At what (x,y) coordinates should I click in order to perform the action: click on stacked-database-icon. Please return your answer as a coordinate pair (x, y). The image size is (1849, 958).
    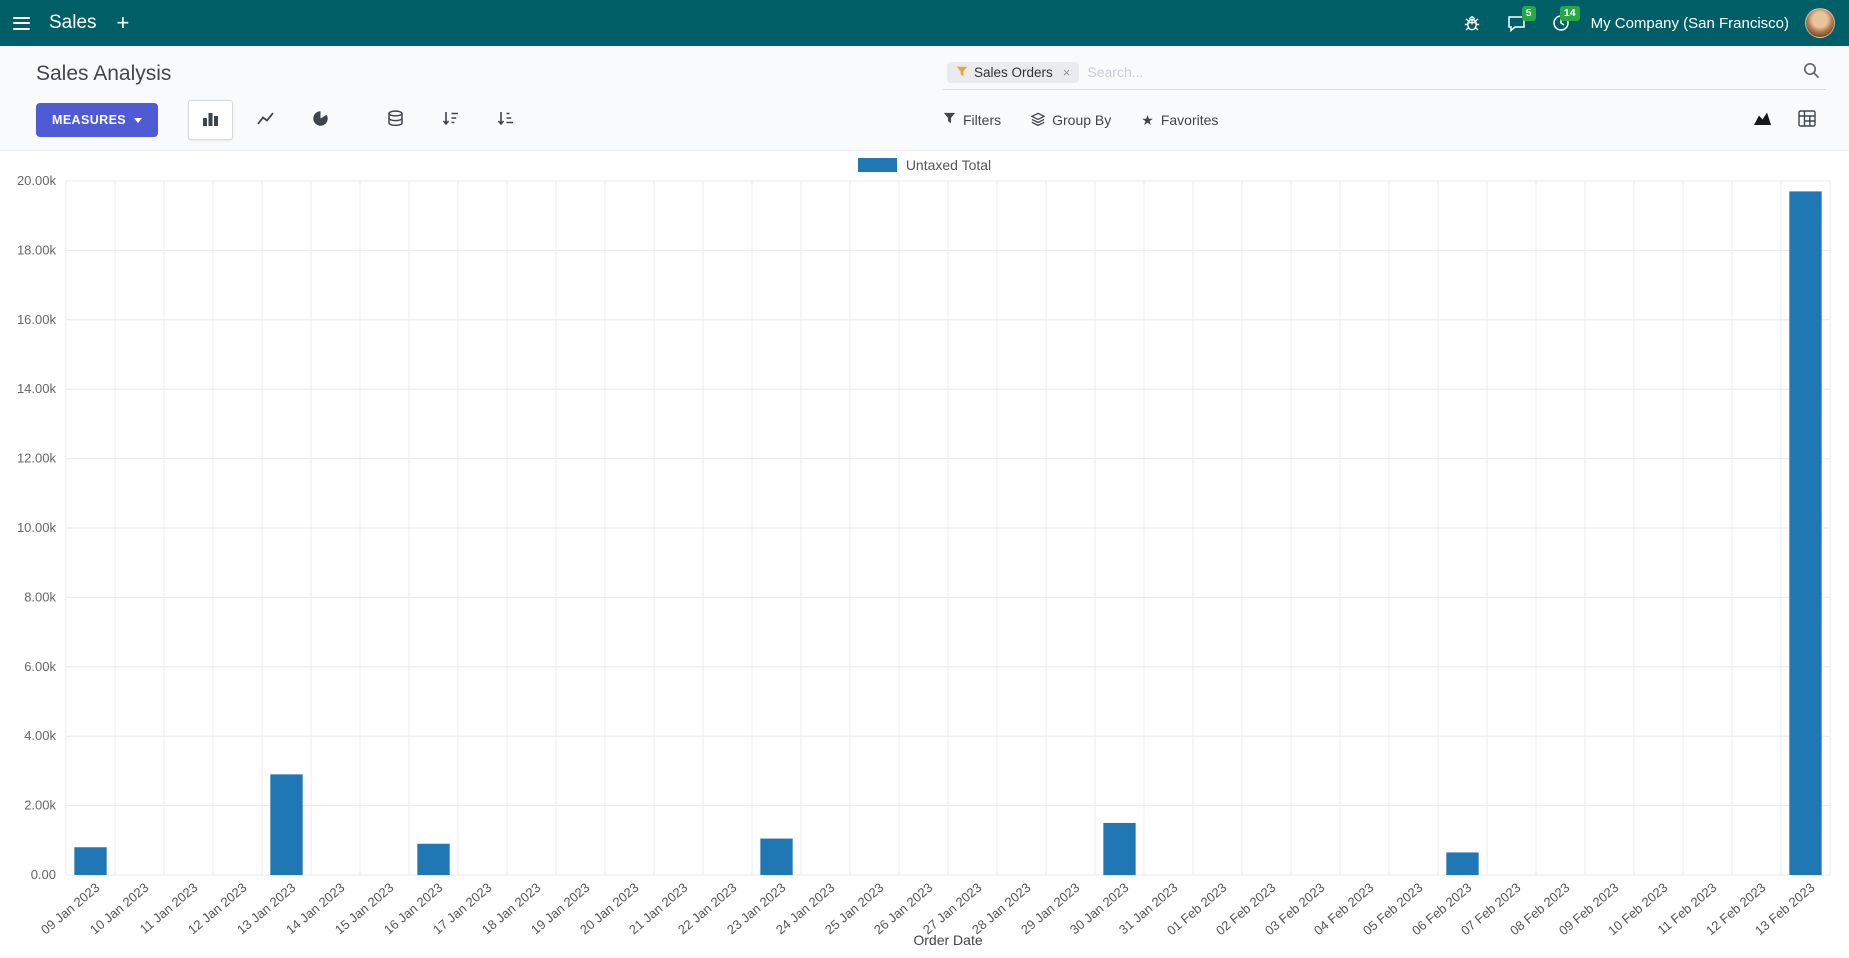
    Looking at the image, I should click on (395, 120).